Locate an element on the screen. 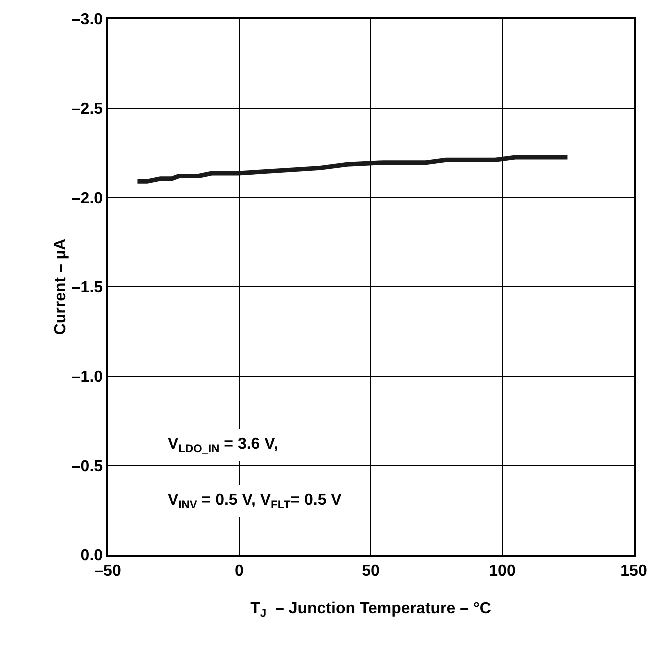  annotation: V$_{LDO_IN}$ = 3.6 V, is located at coordinates (223, 446).